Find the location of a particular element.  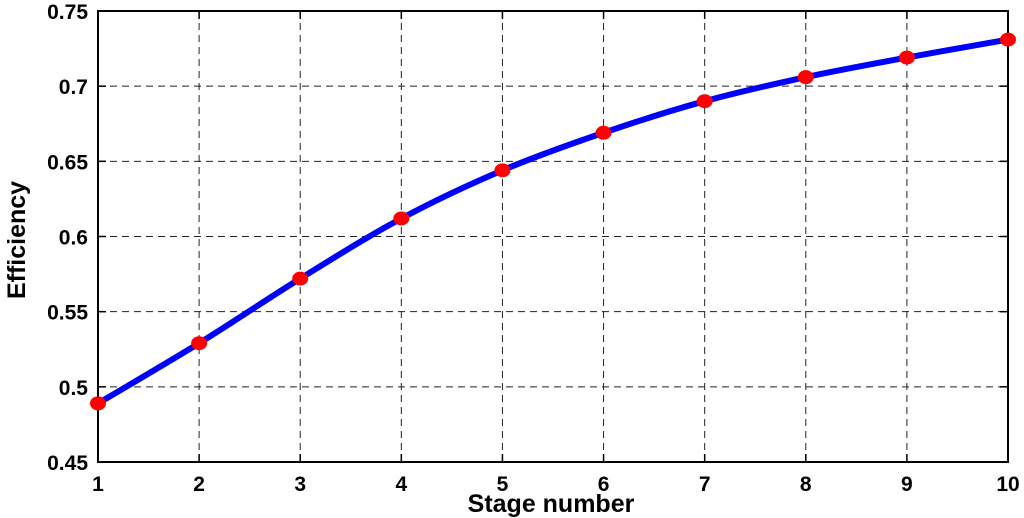

x-tick-label: 5 is located at coordinates (503, 484).